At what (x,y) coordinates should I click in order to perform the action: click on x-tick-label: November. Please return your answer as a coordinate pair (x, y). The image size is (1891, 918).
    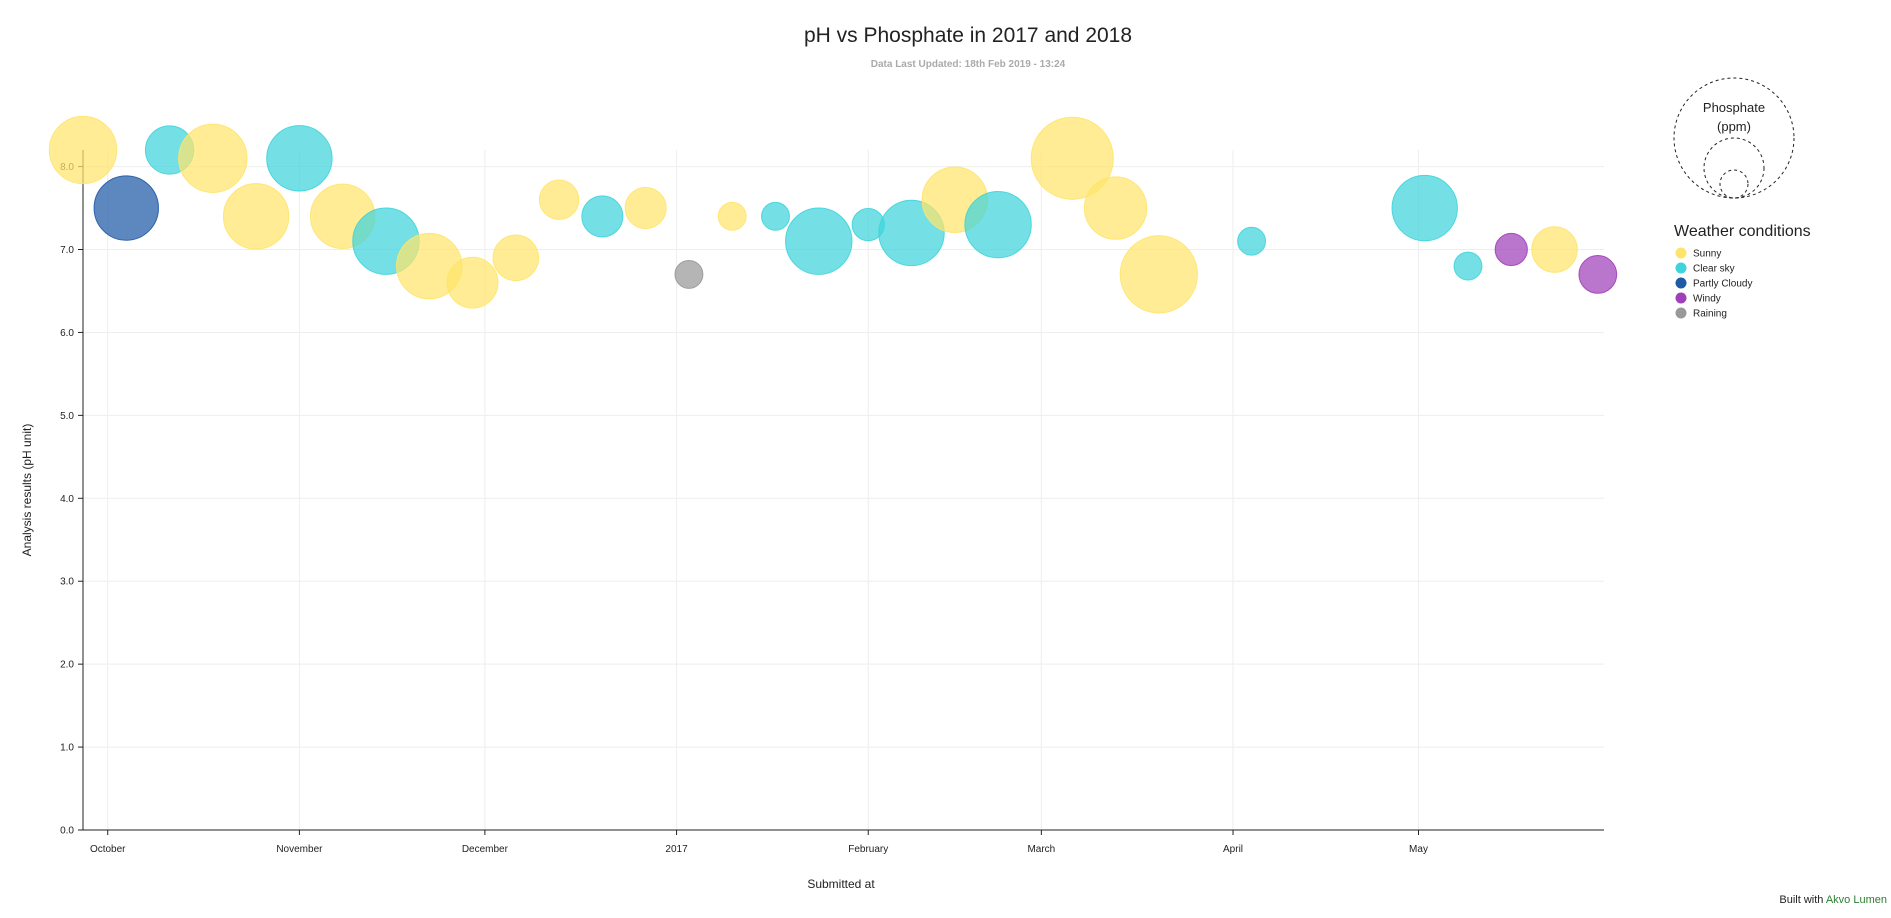
    Looking at the image, I should click on (299, 849).